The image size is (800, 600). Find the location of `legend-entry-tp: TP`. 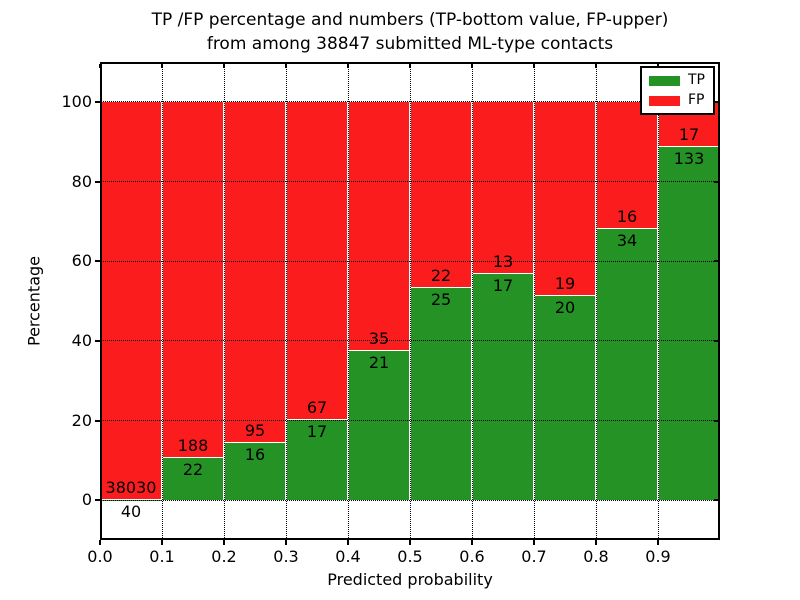

legend-entry-tp: TP is located at coordinates (677, 80).